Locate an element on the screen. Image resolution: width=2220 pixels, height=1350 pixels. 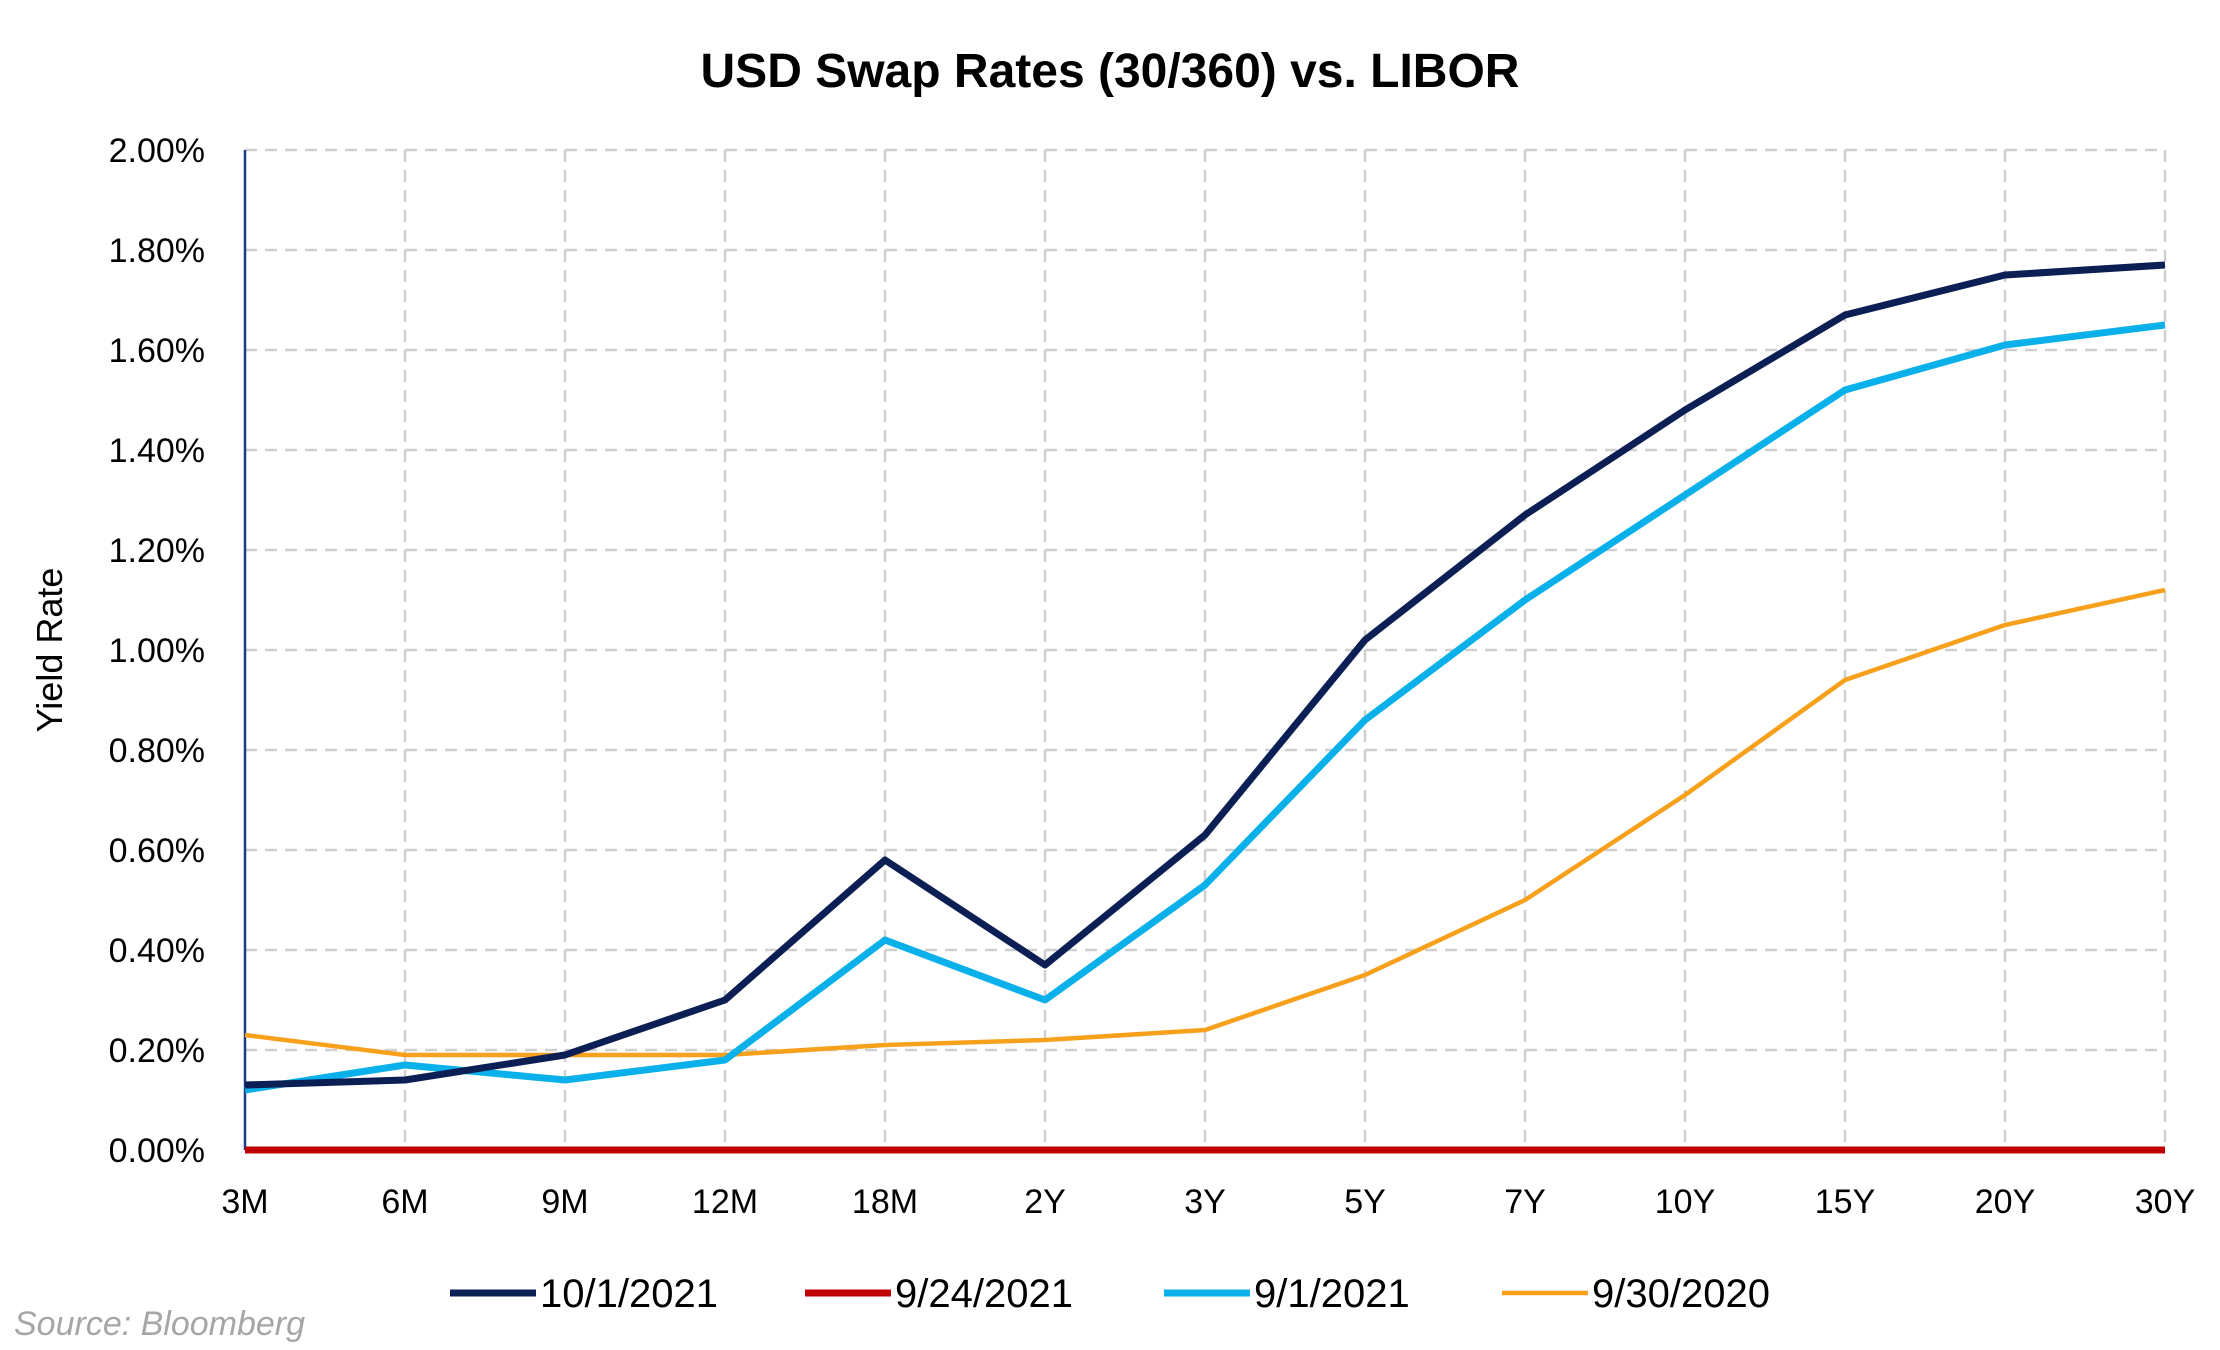
y-tick-label: 0.40% is located at coordinates (157, 951).